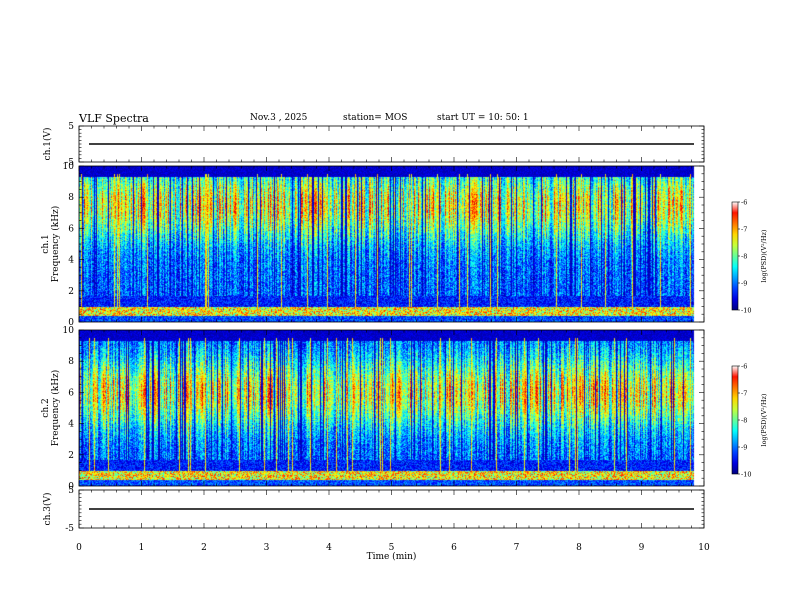 This screenshot has height=612, width=792. I want to click on ch2-spectrogram-ytick-8: 8, so click(71, 362).